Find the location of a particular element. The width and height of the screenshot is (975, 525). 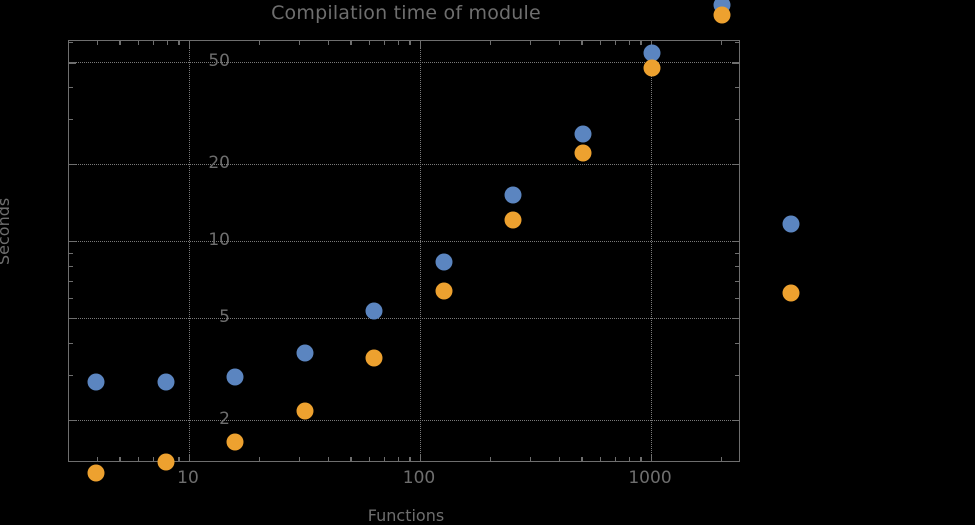

y-tick-label-5: 5 is located at coordinates (224, 316).